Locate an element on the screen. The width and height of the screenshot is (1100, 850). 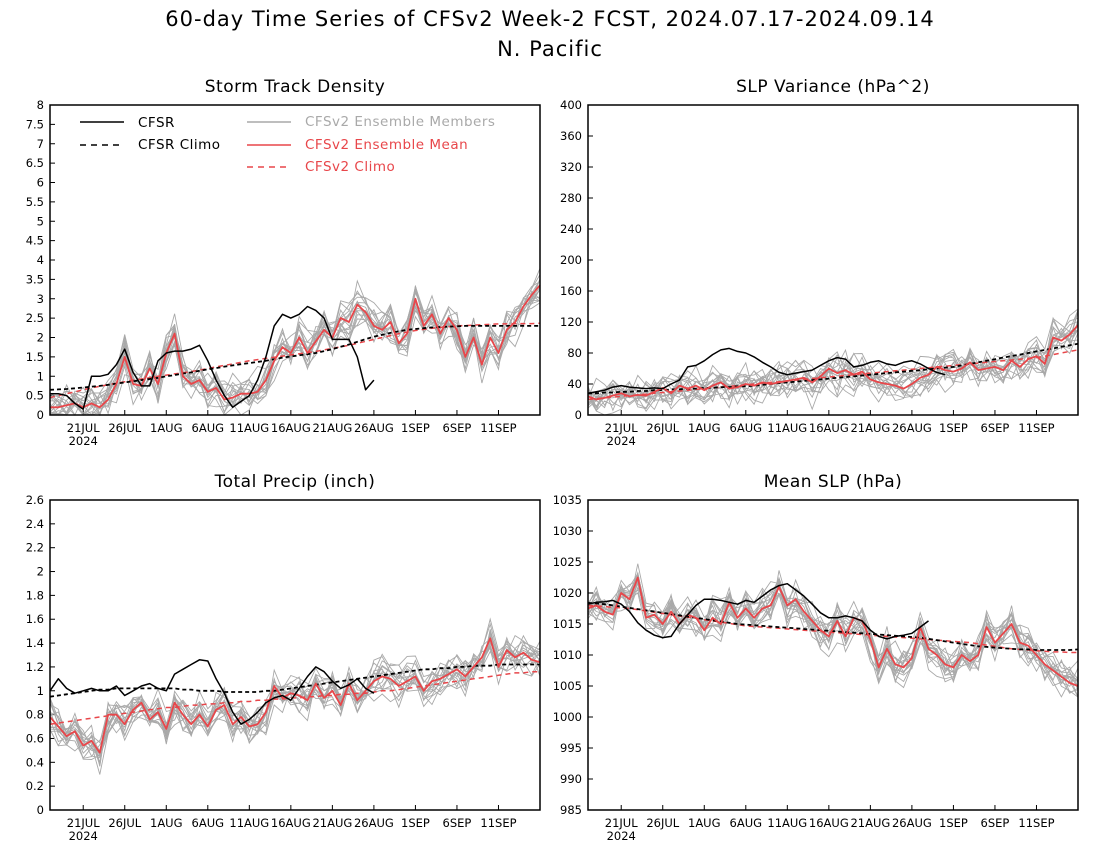
y-tick-label: 6.5 is located at coordinates (35, 163).